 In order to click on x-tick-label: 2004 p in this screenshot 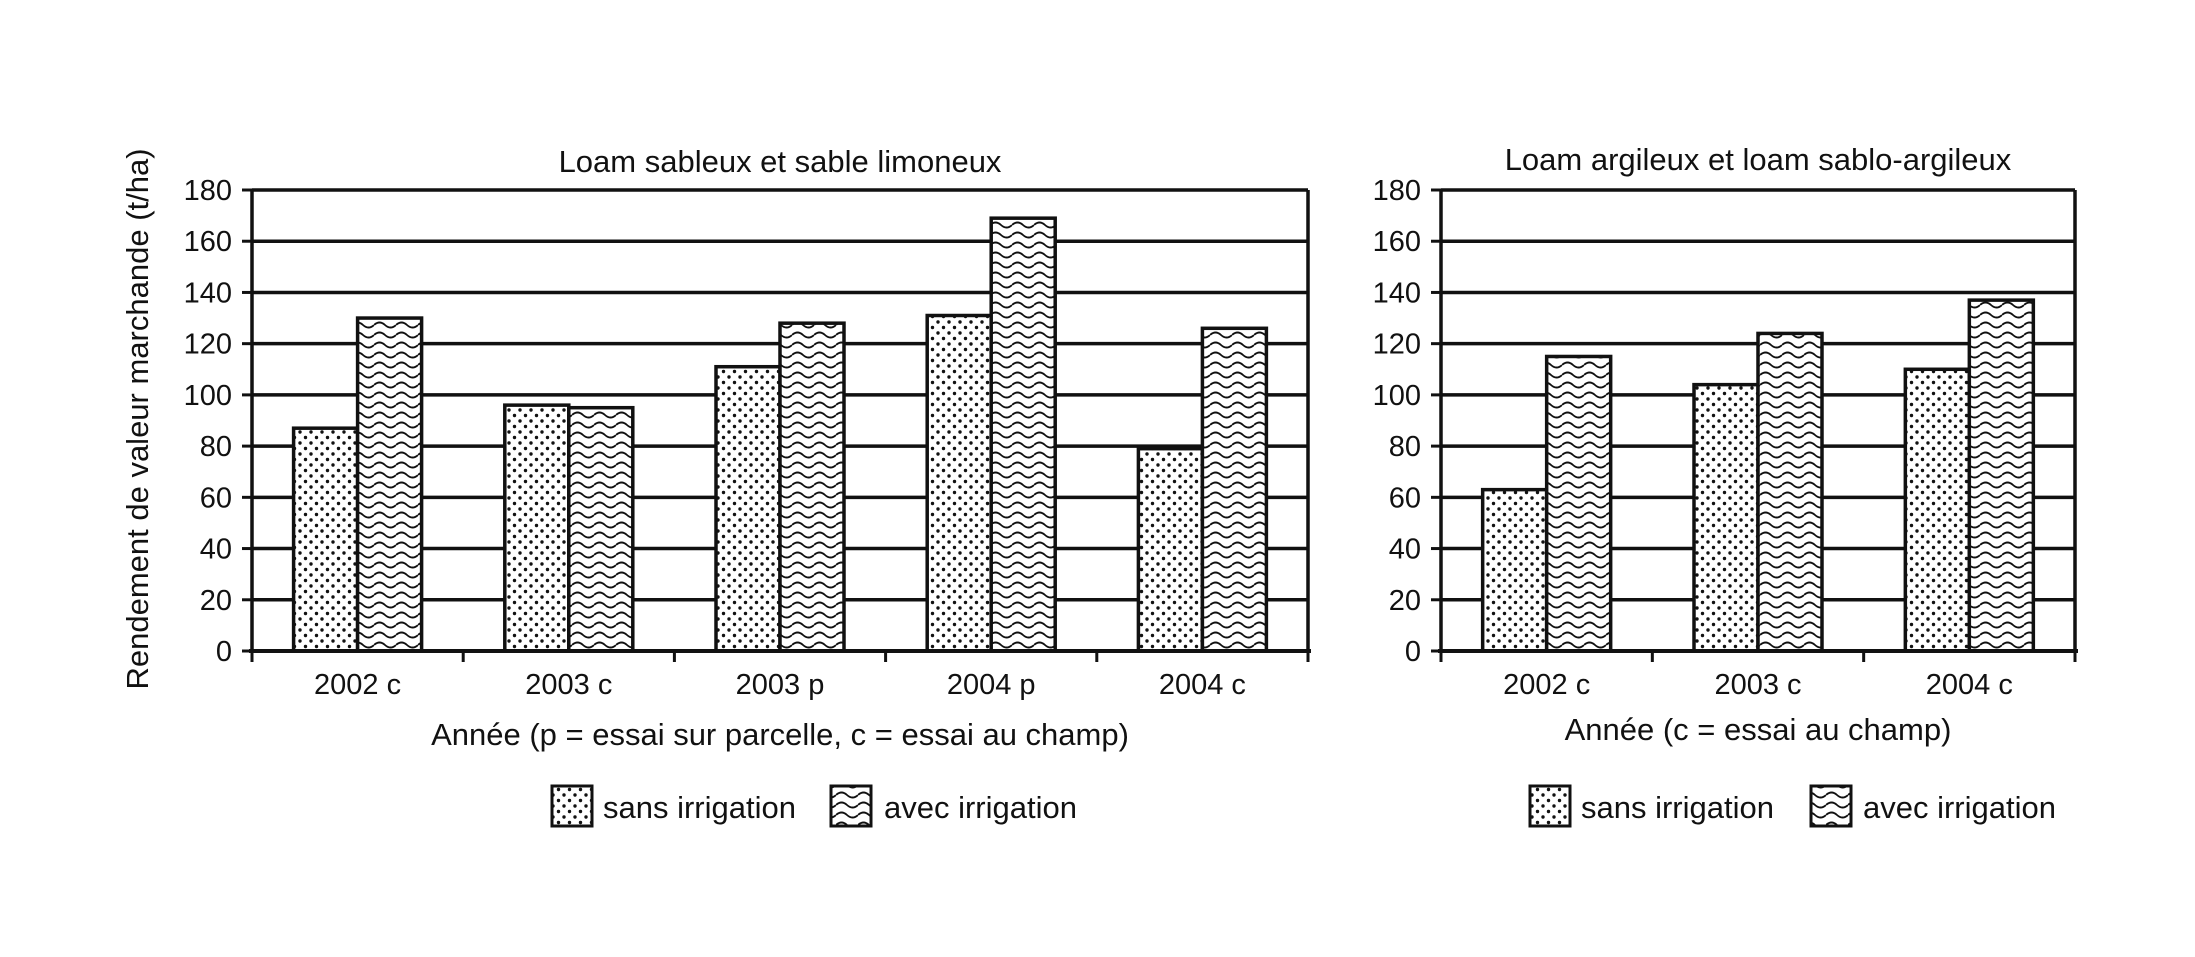, I will do `click(991, 685)`.